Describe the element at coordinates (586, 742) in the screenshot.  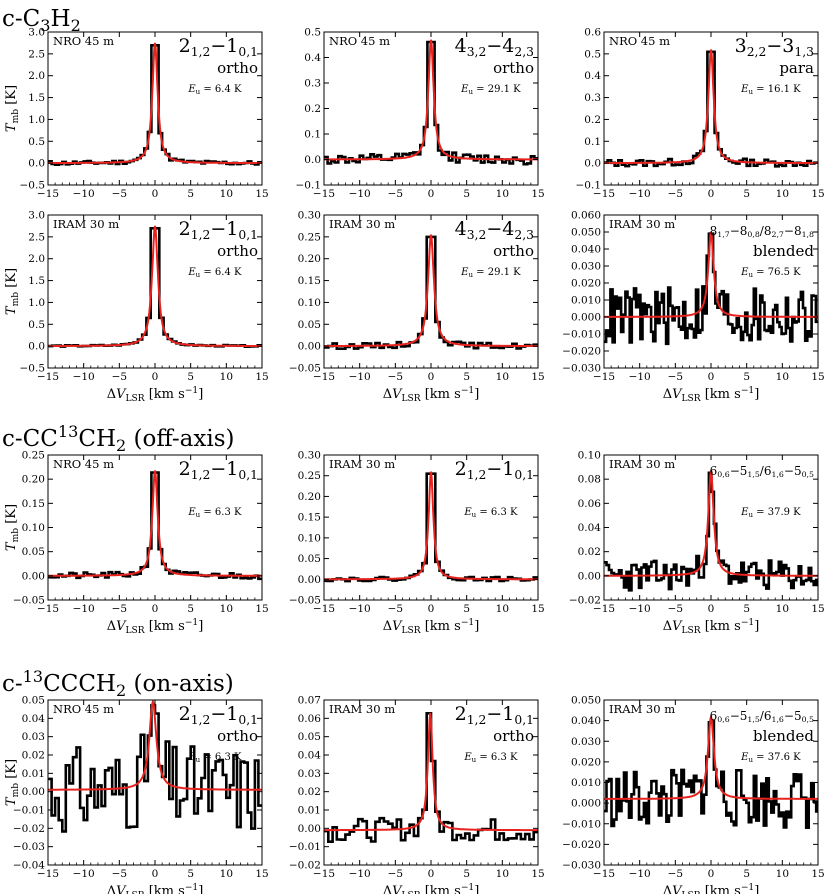
I see `y-tick-label: 0.030` at that location.